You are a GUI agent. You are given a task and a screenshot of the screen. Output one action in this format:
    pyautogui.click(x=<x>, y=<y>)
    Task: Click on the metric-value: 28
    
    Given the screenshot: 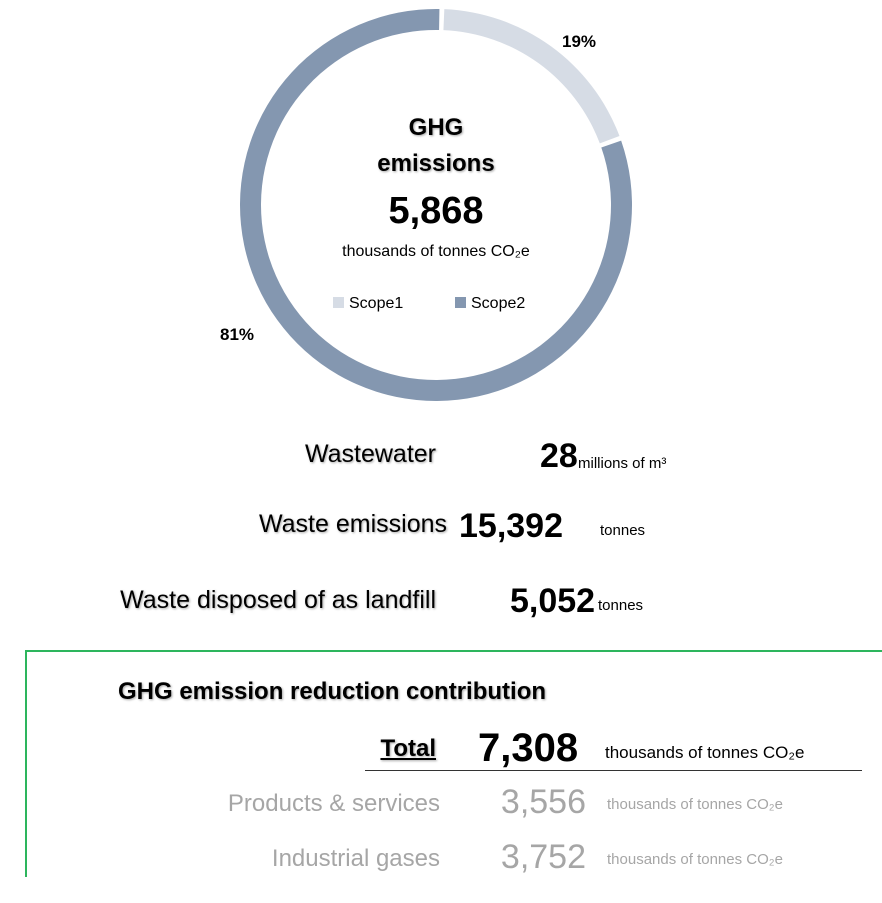 What is the action you would take?
    pyautogui.click(x=559, y=456)
    